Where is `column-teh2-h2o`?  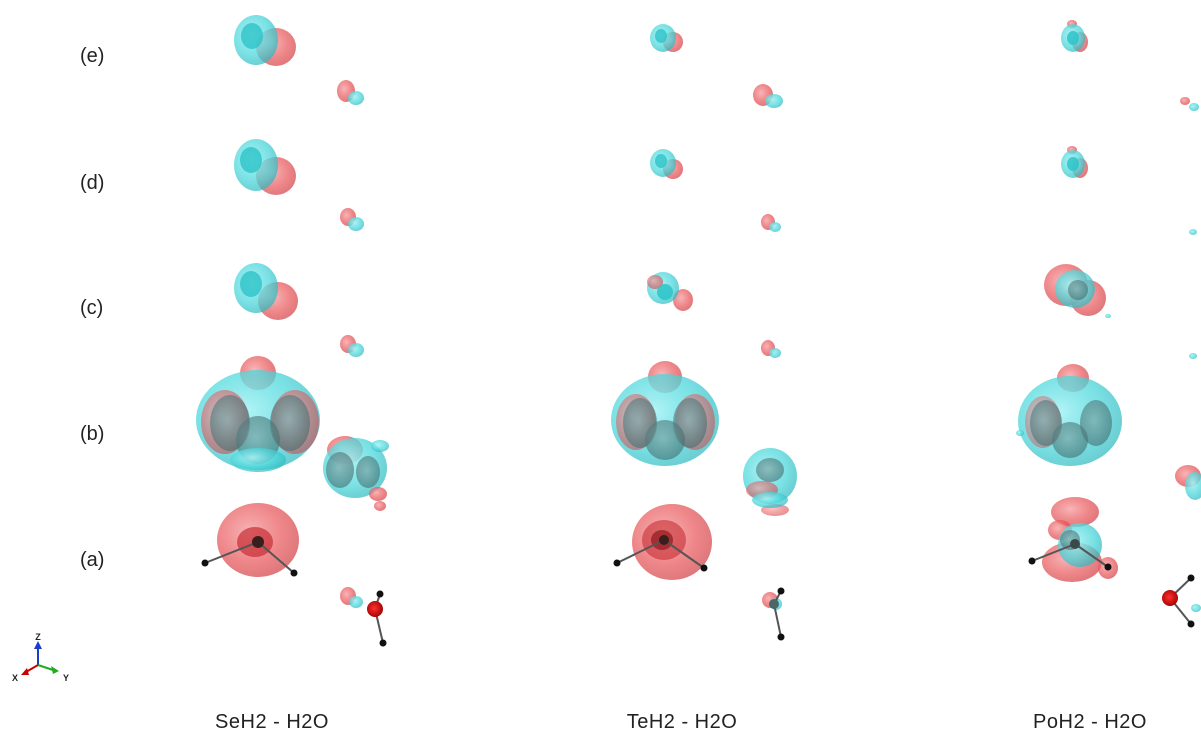 column-teh2-h2o is located at coordinates (704, 332).